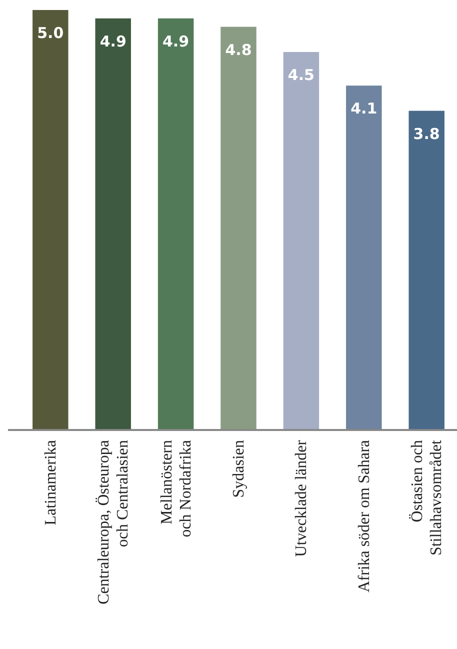 The image size is (457, 649). Describe the element at coordinates (301, 75) in the screenshot. I see `data-label: 4.5` at that location.